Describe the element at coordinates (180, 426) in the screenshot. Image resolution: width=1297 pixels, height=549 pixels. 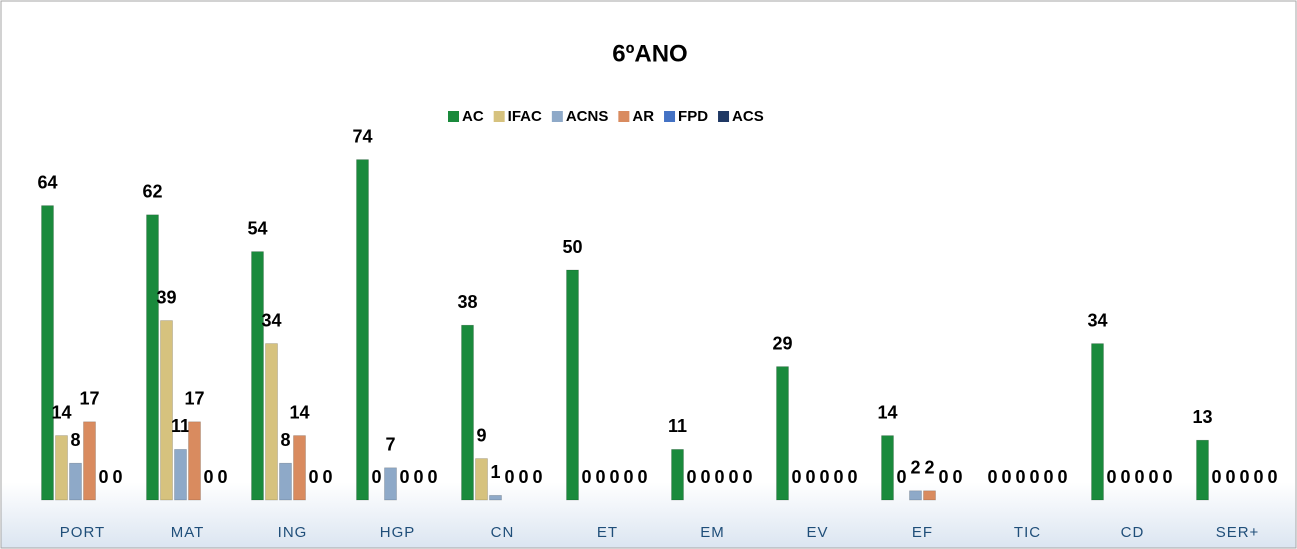
I see `data-label: 11` at that location.